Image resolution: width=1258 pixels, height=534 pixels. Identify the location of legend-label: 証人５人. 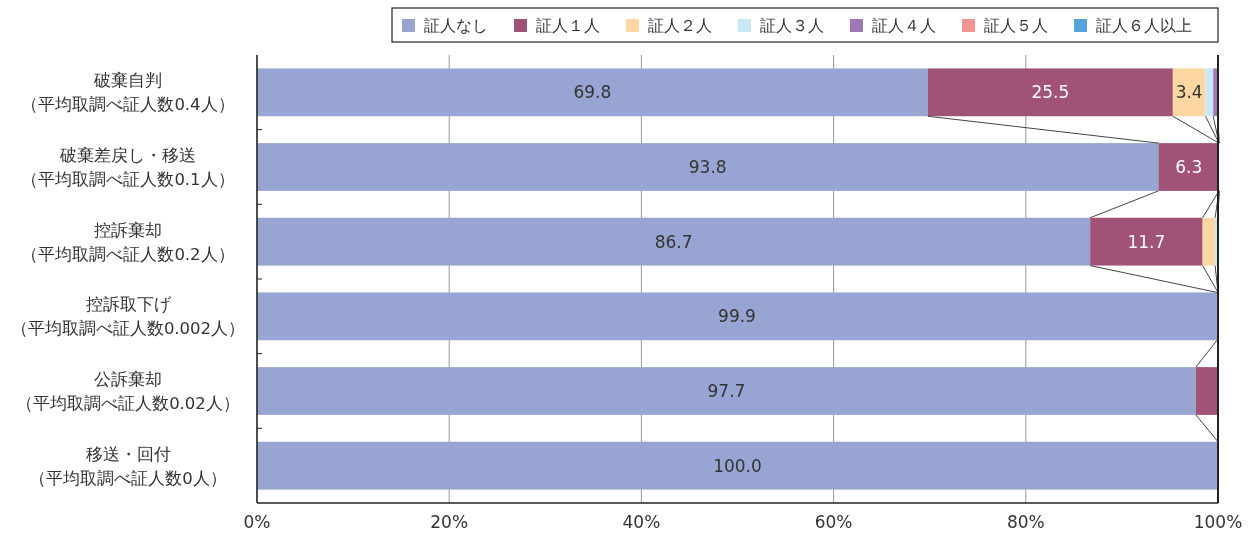
(1016, 25).